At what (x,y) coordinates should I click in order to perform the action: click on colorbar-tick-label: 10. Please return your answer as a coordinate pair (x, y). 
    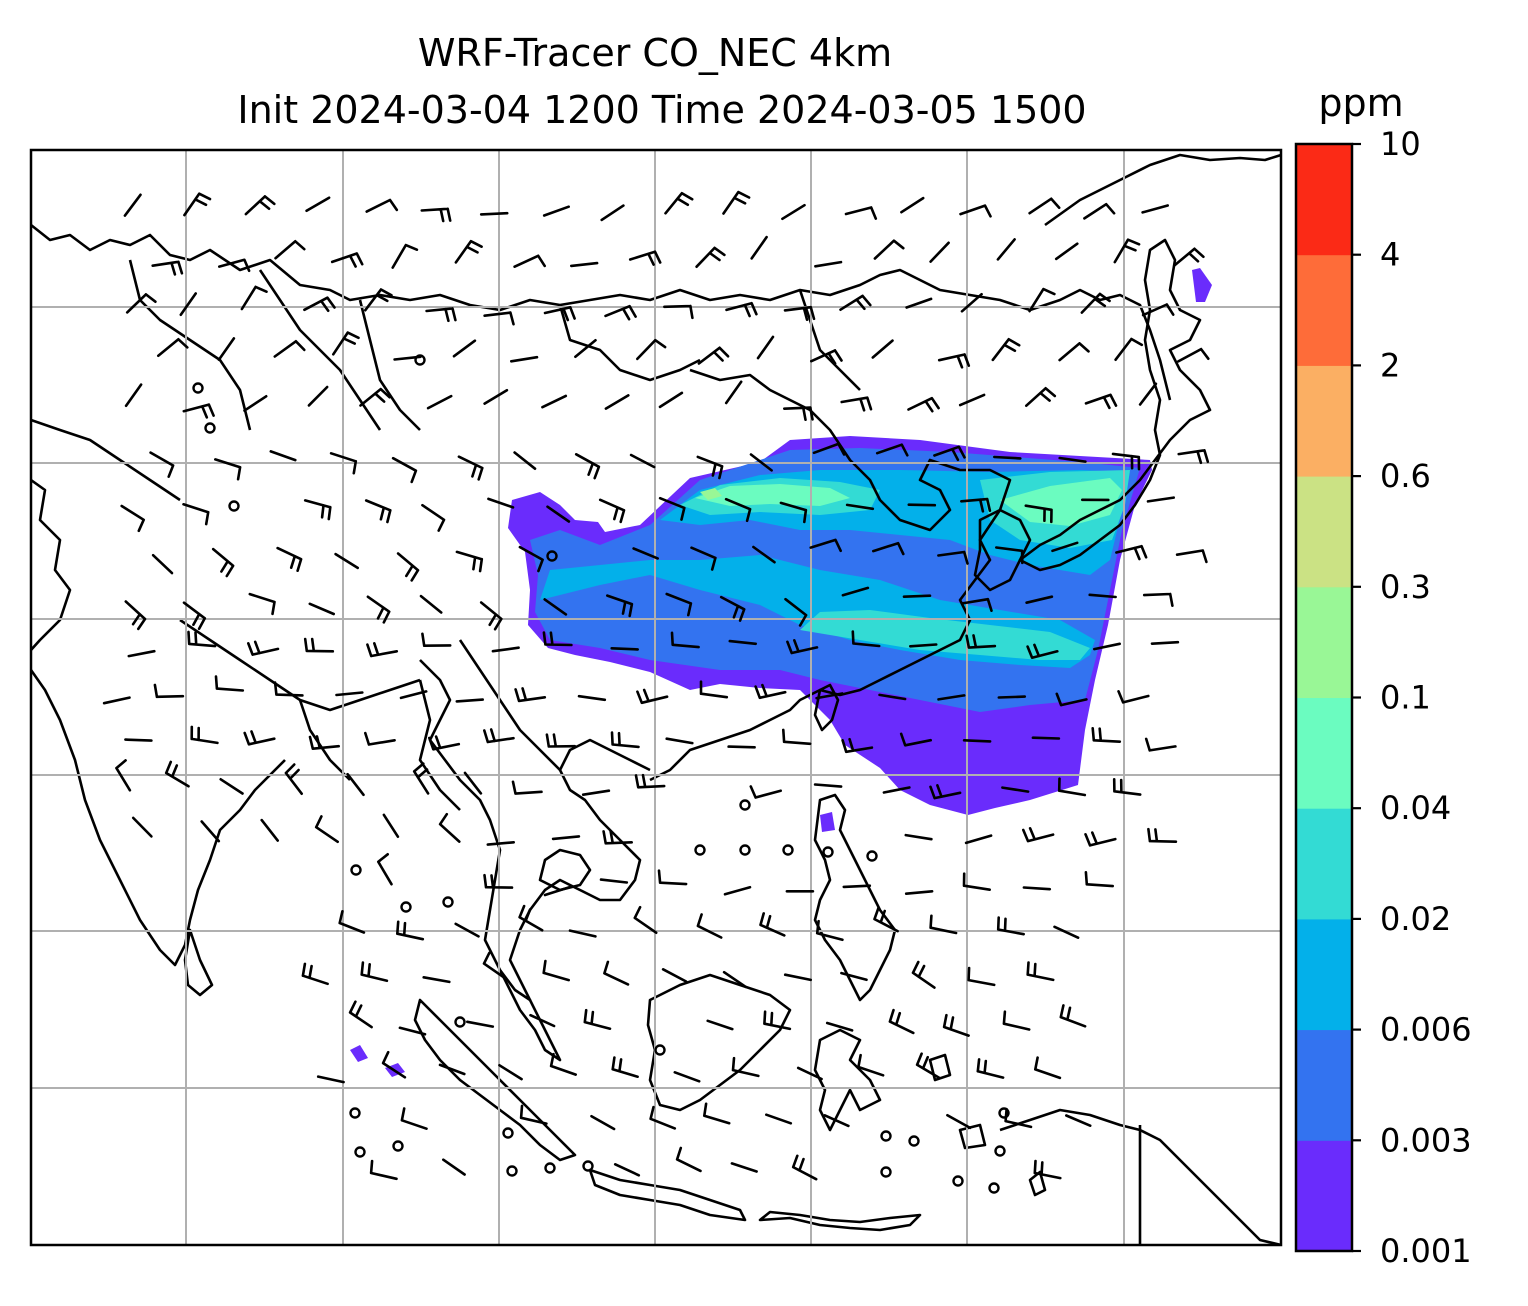
    Looking at the image, I should click on (1400, 144).